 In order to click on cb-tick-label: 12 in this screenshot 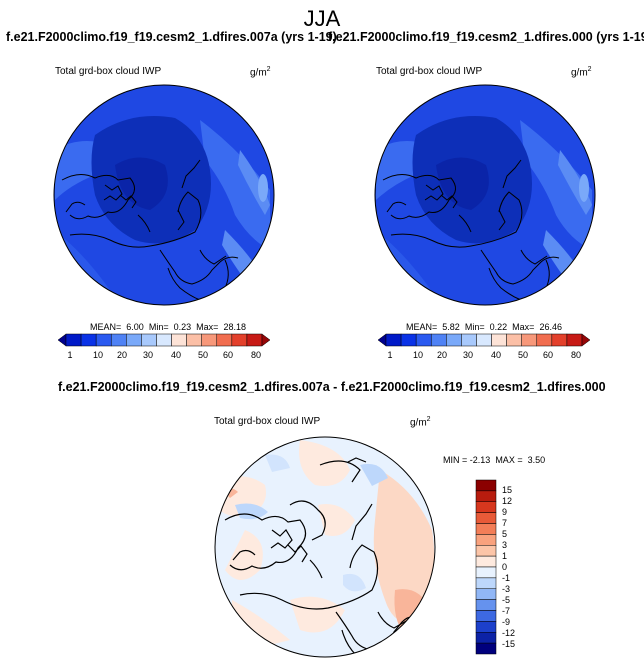, I will do `click(507, 501)`.